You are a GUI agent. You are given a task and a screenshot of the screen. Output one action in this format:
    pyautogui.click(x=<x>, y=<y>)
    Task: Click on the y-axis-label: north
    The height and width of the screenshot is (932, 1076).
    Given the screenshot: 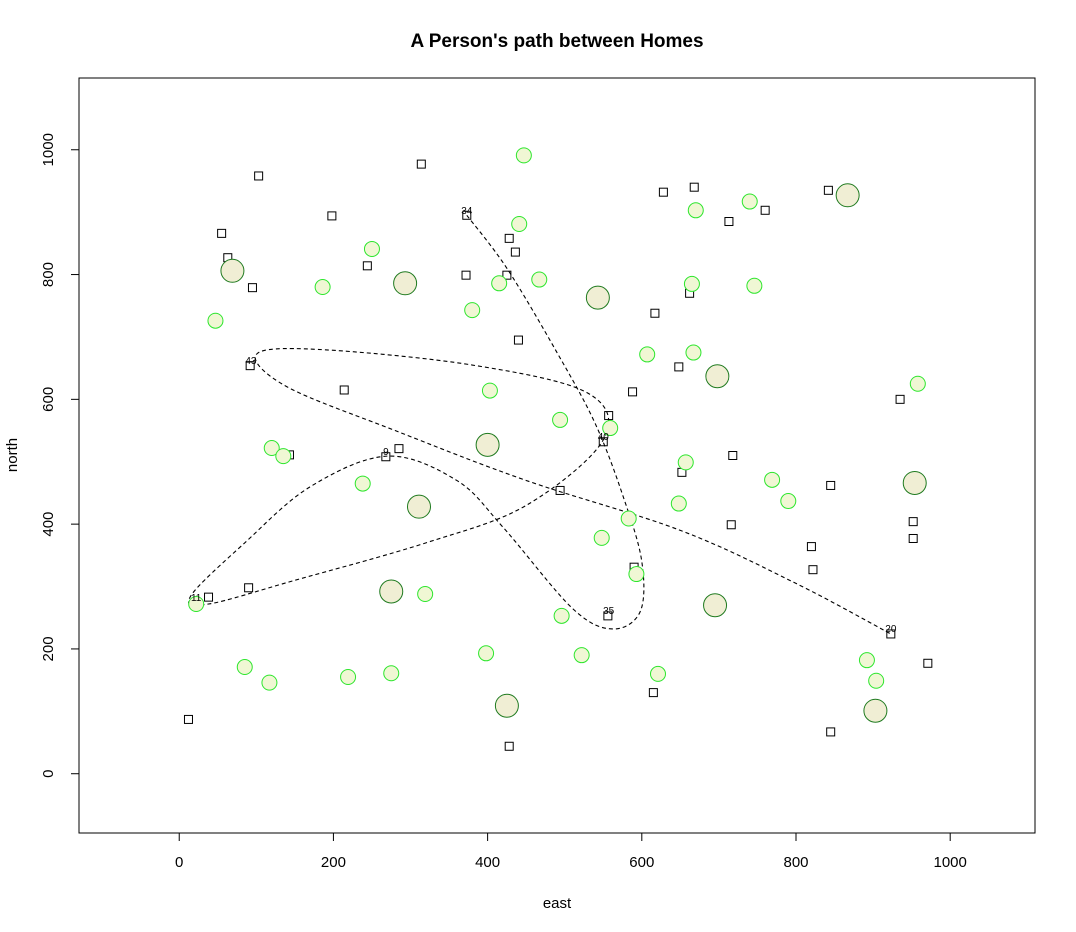 What is the action you would take?
    pyautogui.click(x=12, y=455)
    